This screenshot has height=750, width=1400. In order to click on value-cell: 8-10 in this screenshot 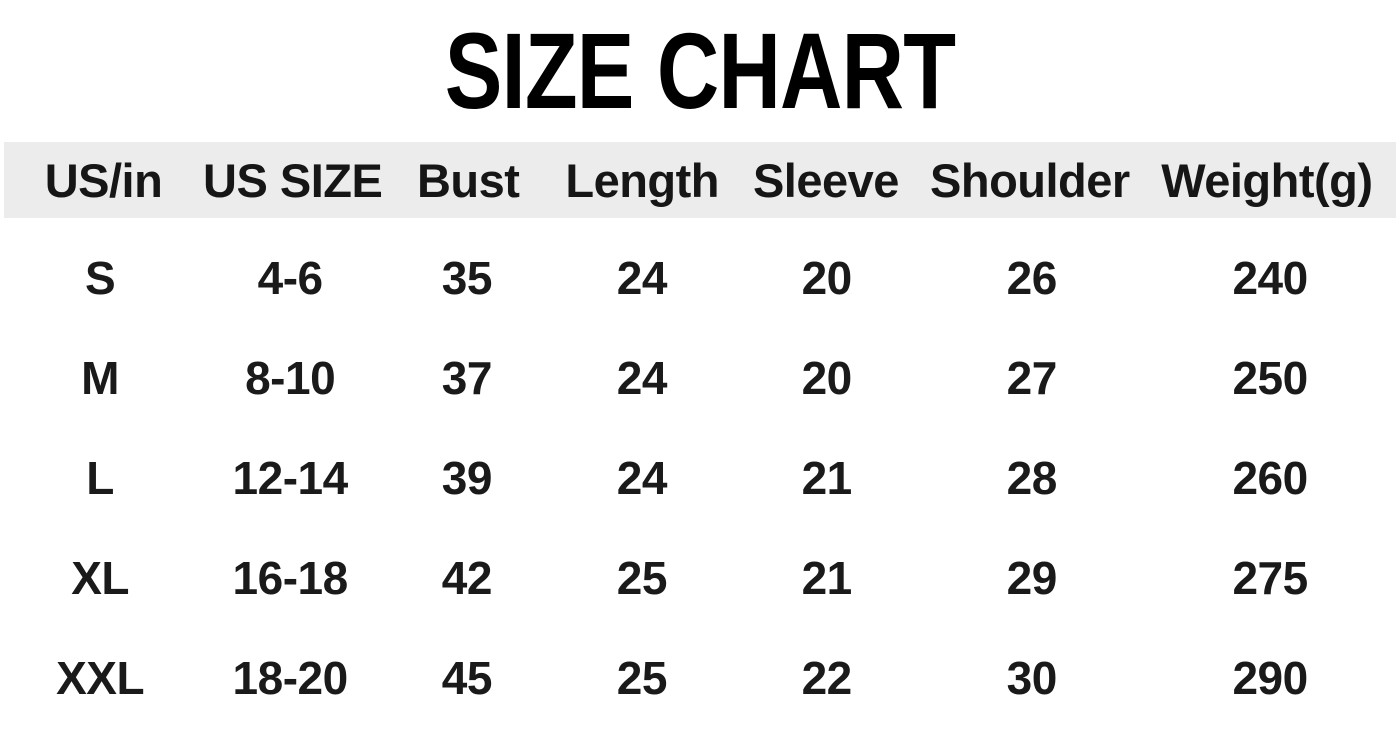, I will do `click(290, 378)`.